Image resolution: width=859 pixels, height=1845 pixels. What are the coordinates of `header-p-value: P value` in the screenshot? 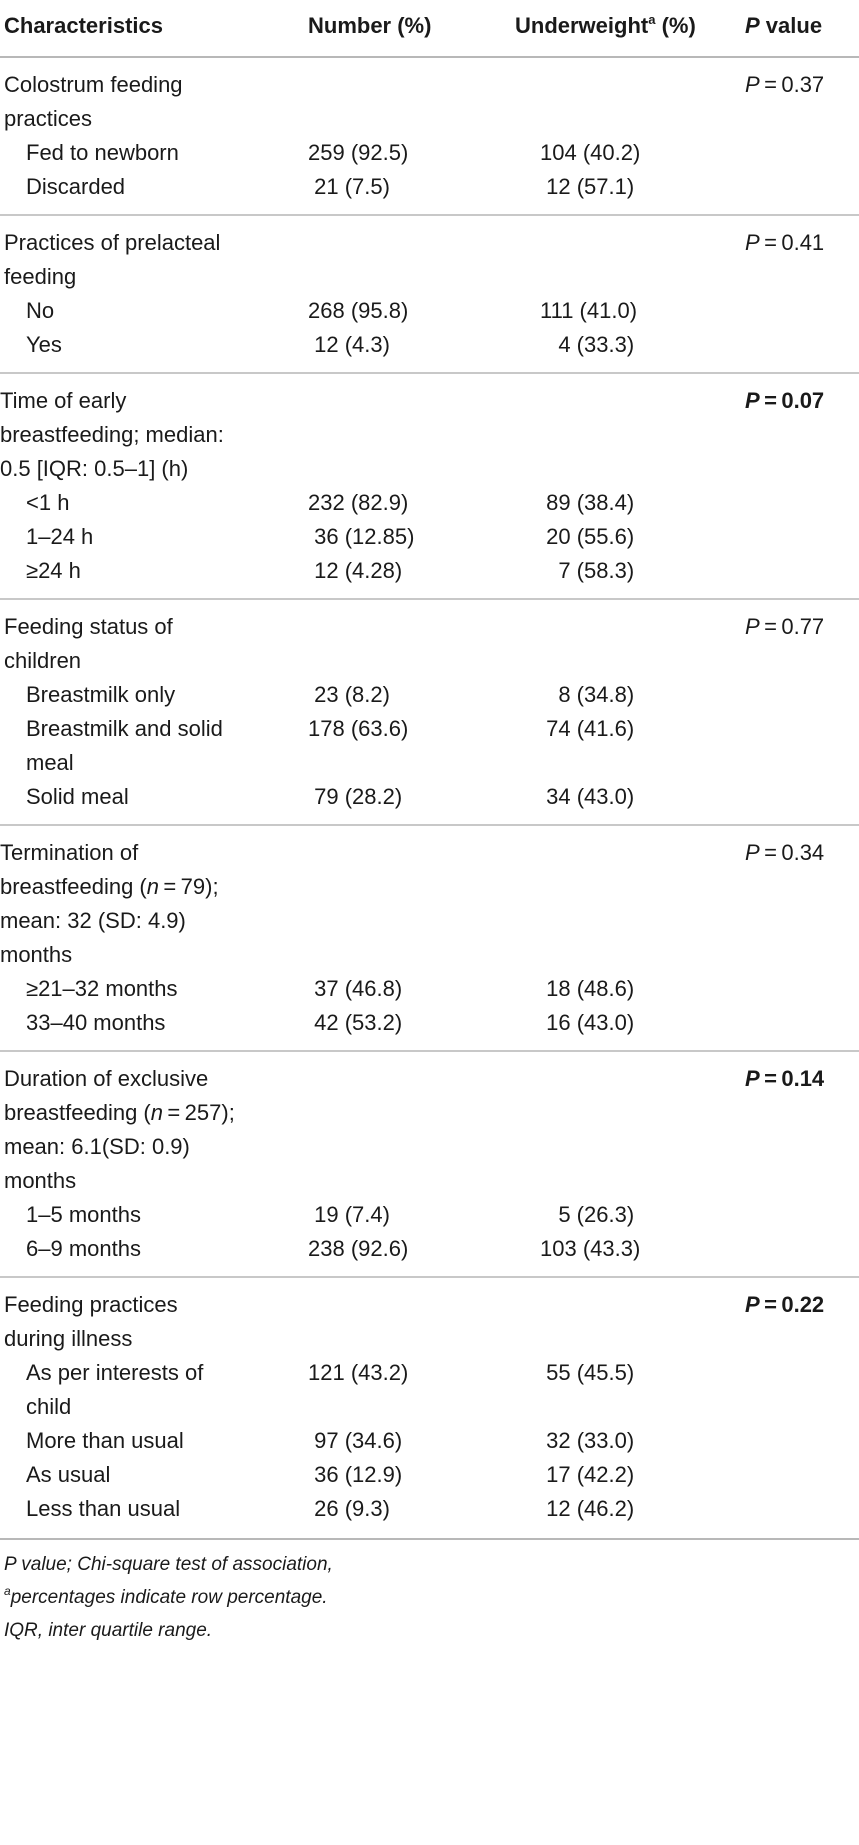 It's located at (792, 32).